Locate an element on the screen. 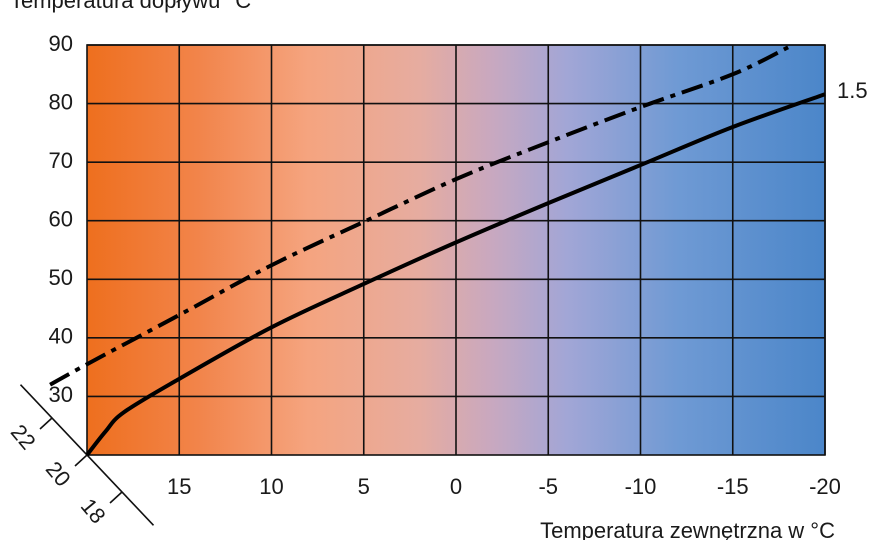 Image resolution: width=880 pixels, height=540 pixels. x-tick-label: 0 is located at coordinates (456, 486).